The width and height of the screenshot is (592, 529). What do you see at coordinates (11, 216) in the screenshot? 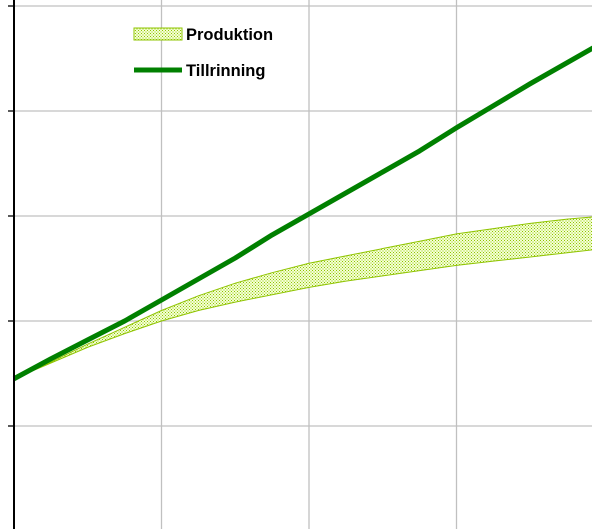
I see `y-axis-ticks` at bounding box center [11, 216].